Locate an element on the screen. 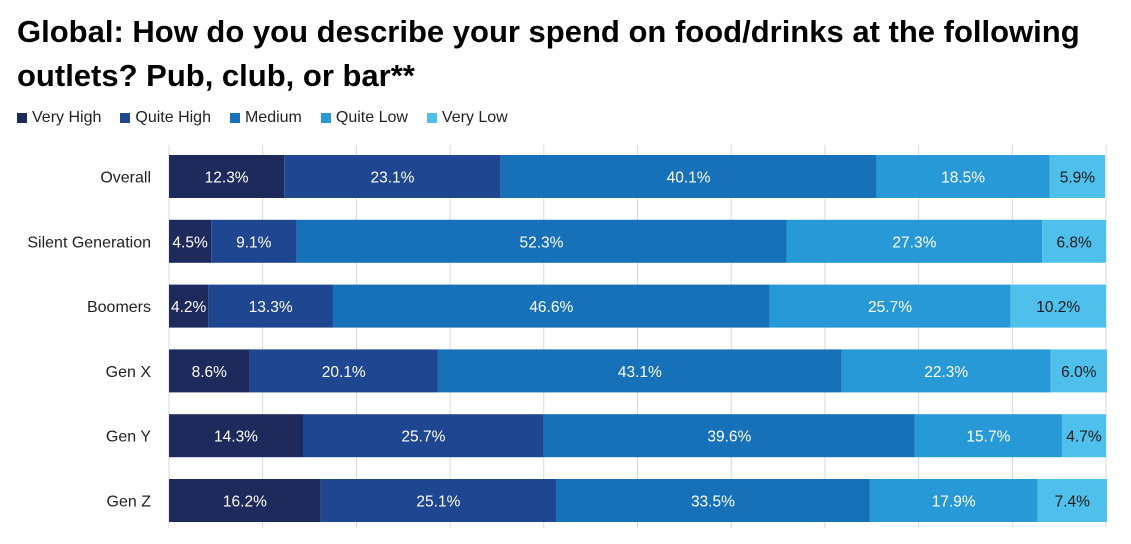  data-label: 6.8% is located at coordinates (1074, 242).